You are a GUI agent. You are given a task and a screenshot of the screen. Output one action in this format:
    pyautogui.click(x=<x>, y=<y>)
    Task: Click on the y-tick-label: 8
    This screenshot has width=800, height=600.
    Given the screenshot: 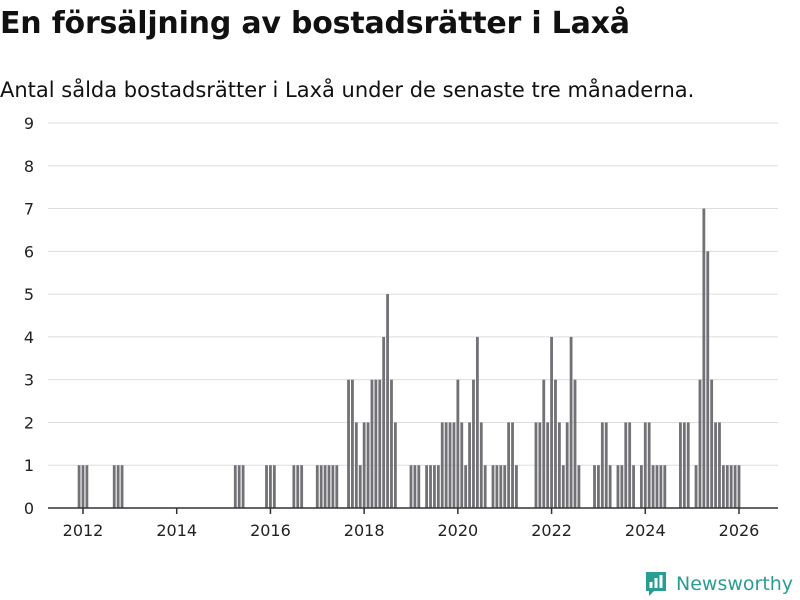 What is the action you would take?
    pyautogui.click(x=29, y=166)
    